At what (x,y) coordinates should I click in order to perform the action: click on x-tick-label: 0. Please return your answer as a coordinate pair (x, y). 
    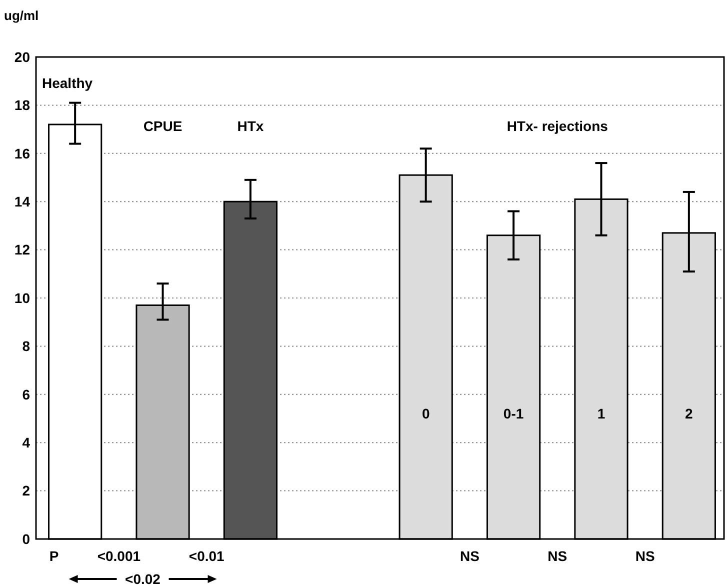
    Looking at the image, I should click on (426, 414).